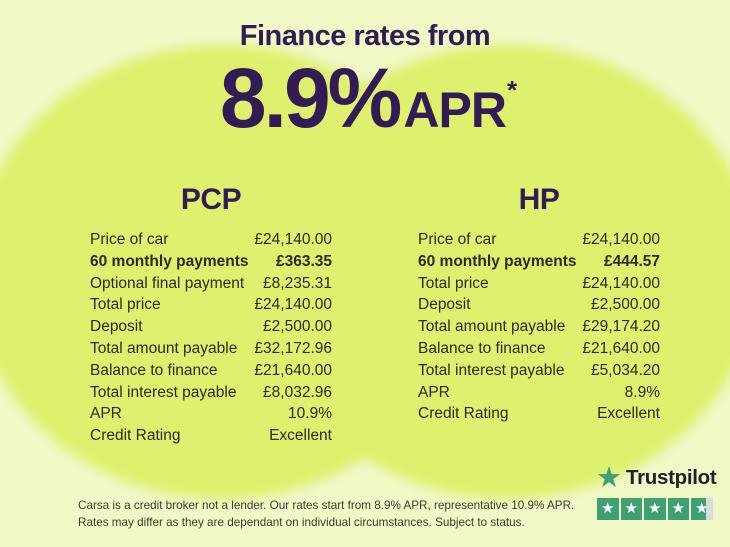 This screenshot has height=547, width=730. What do you see at coordinates (297, 283) in the screenshot?
I see `row-value: £8,235.31` at bounding box center [297, 283].